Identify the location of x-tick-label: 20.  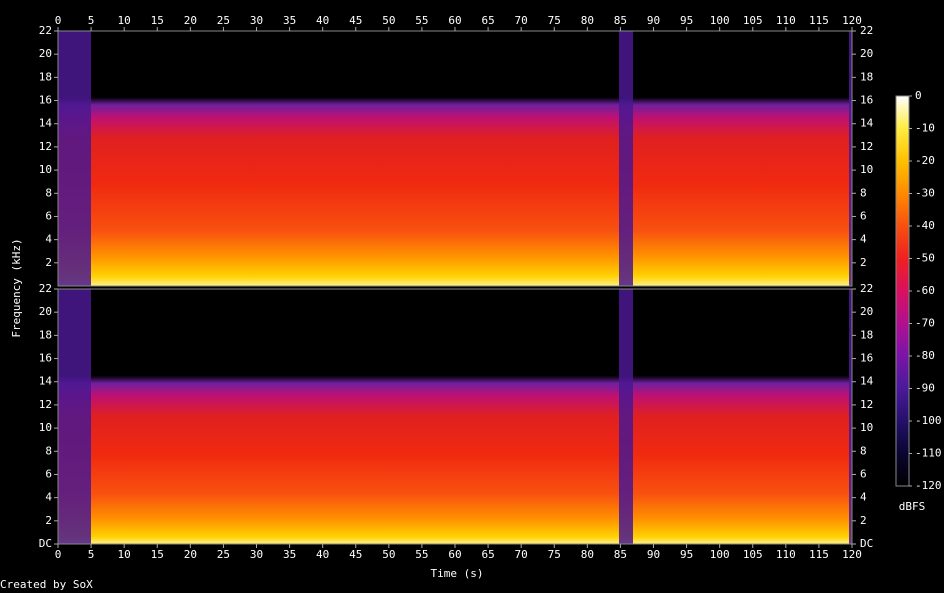
(190, 20).